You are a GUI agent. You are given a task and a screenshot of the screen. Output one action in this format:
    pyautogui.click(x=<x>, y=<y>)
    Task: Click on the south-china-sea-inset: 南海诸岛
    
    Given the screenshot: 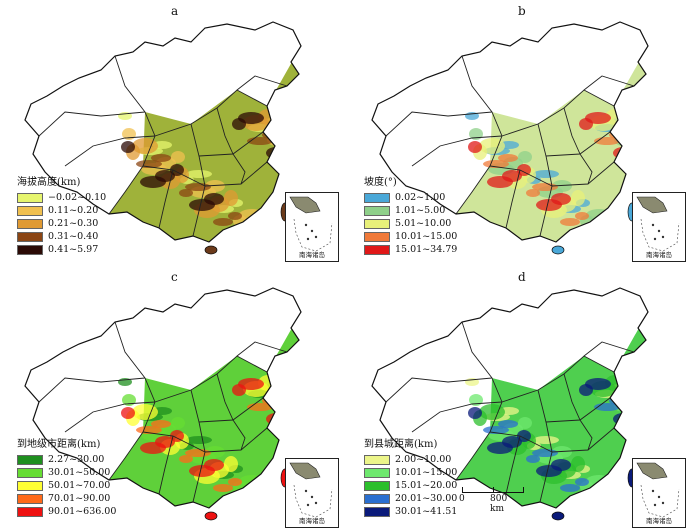 What is the action you would take?
    pyautogui.click(x=659, y=227)
    